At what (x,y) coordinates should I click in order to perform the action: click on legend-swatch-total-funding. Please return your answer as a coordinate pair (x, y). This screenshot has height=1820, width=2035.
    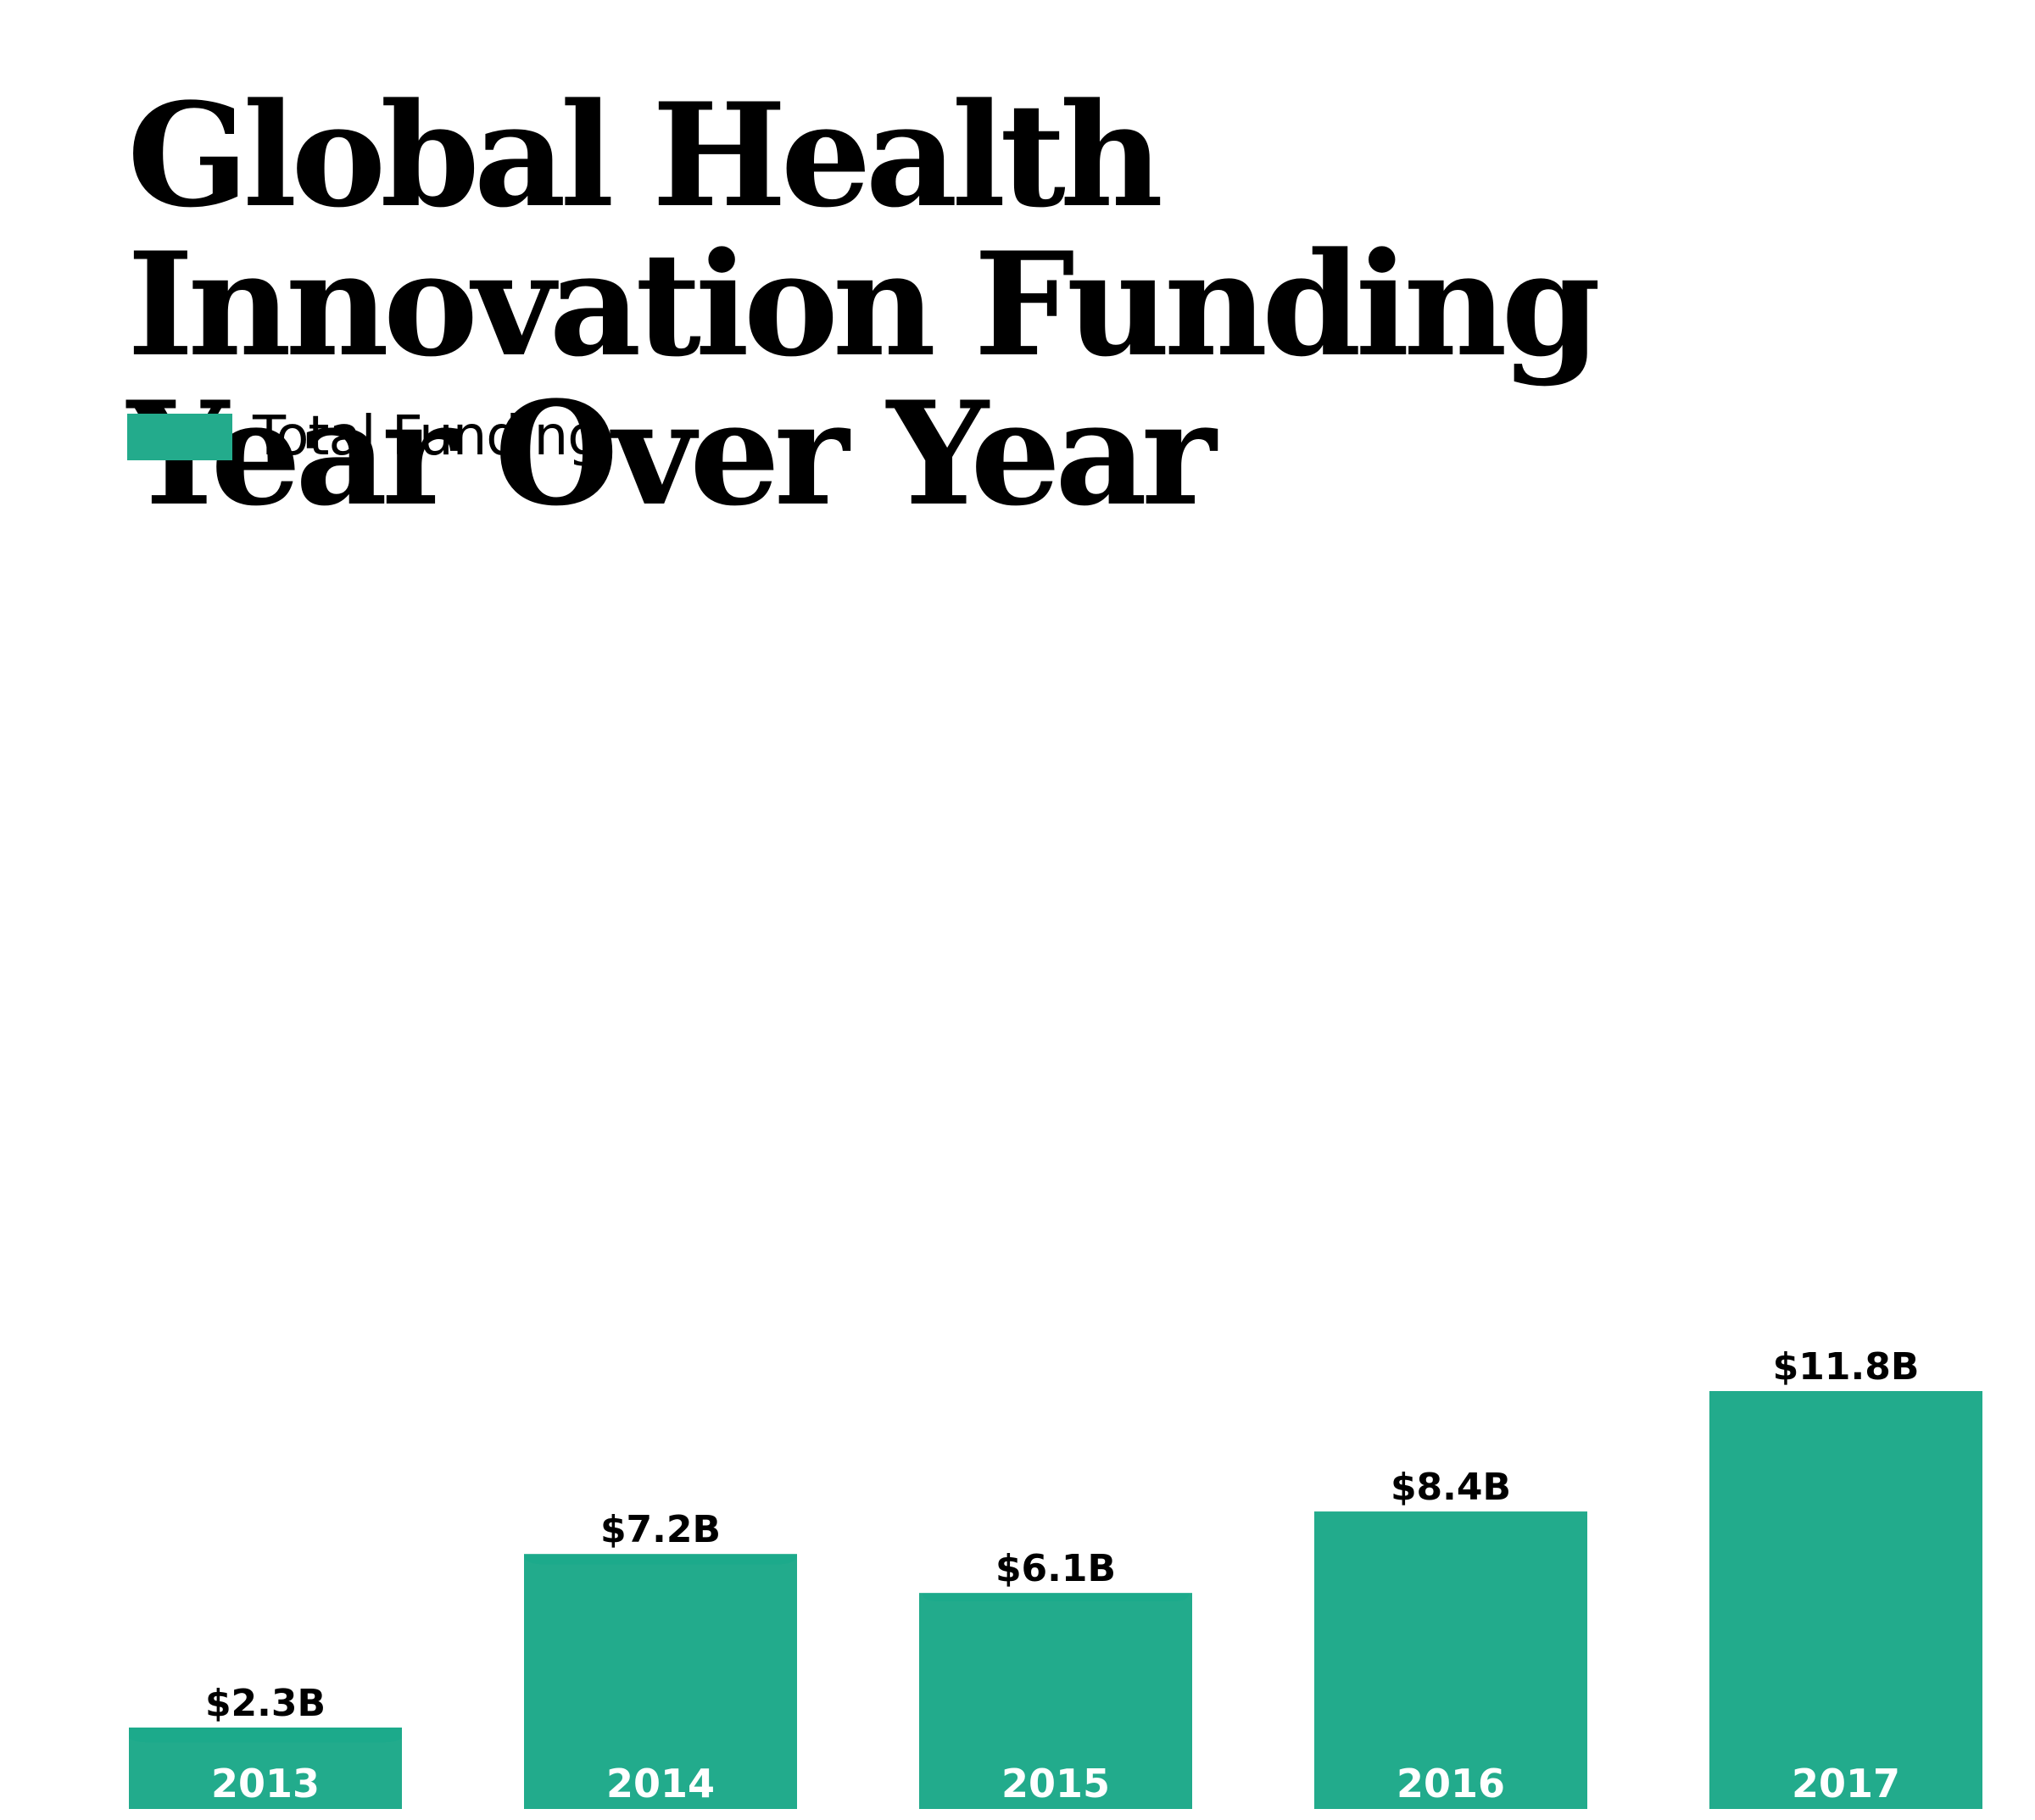
    Looking at the image, I should click on (179, 437).